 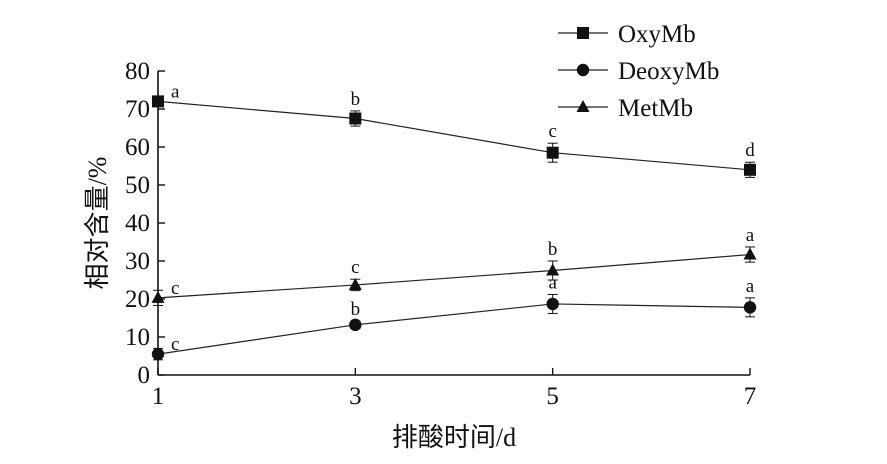 I want to click on legend-label: OxyMb, so click(x=657, y=34).